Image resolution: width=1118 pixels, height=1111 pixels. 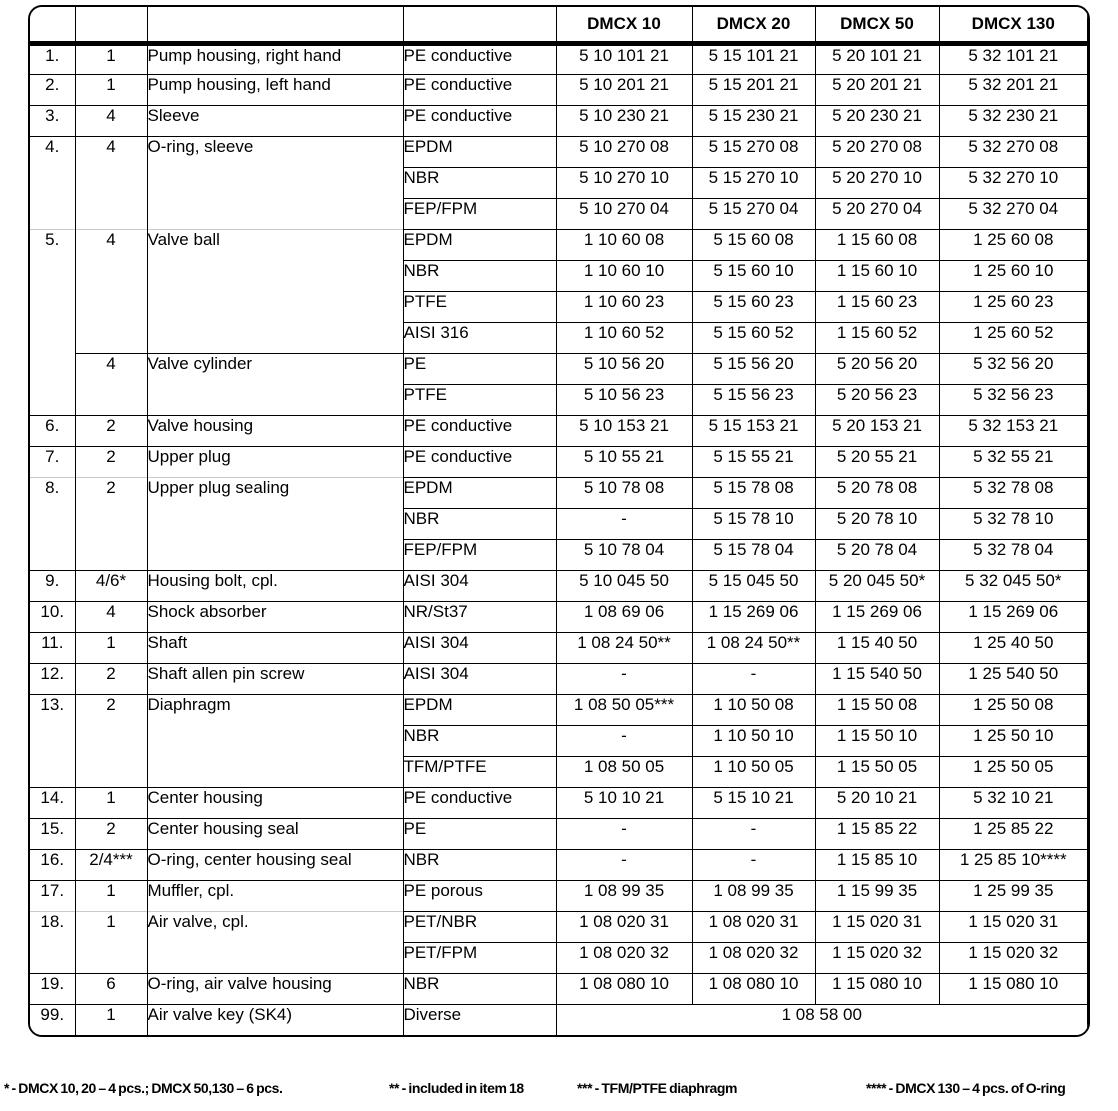 I want to click on part-number-cell: 1 08 020 32, so click(x=754, y=957).